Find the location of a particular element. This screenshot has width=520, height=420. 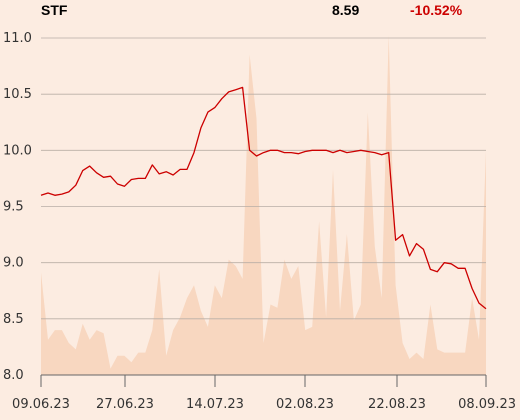

last-price: 8.59 is located at coordinates (346, 10).